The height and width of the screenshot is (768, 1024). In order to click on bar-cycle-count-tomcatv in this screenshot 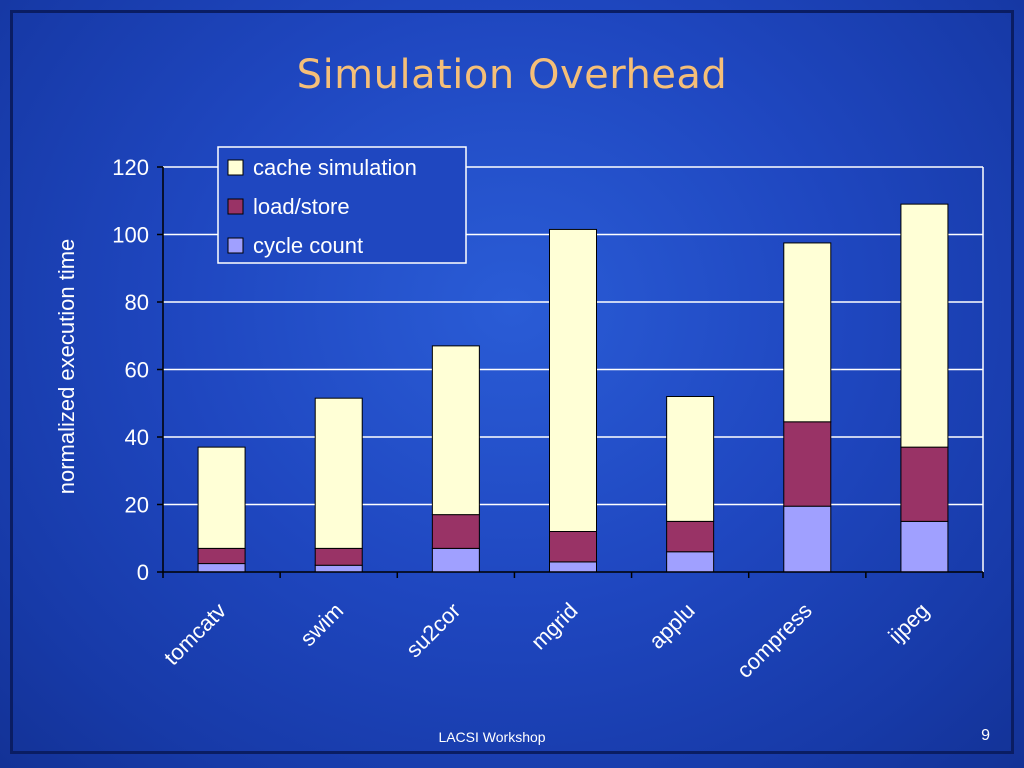, I will do `click(221, 568)`.